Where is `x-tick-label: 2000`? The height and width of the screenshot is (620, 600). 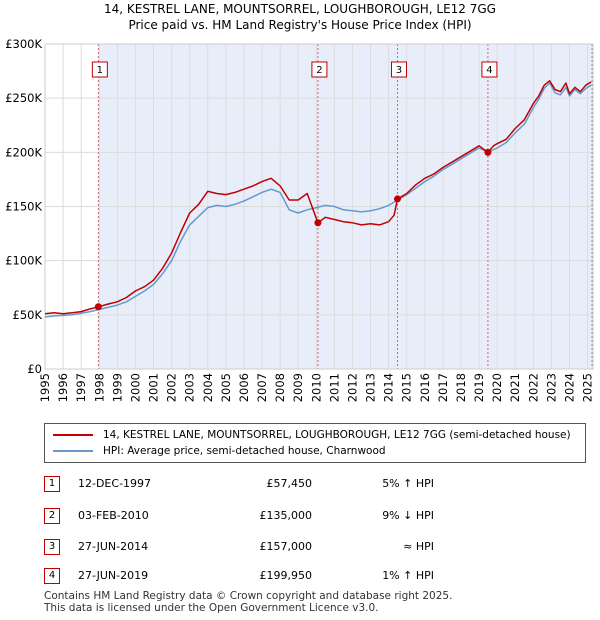 x-tick-label: 2000 is located at coordinates (135, 387).